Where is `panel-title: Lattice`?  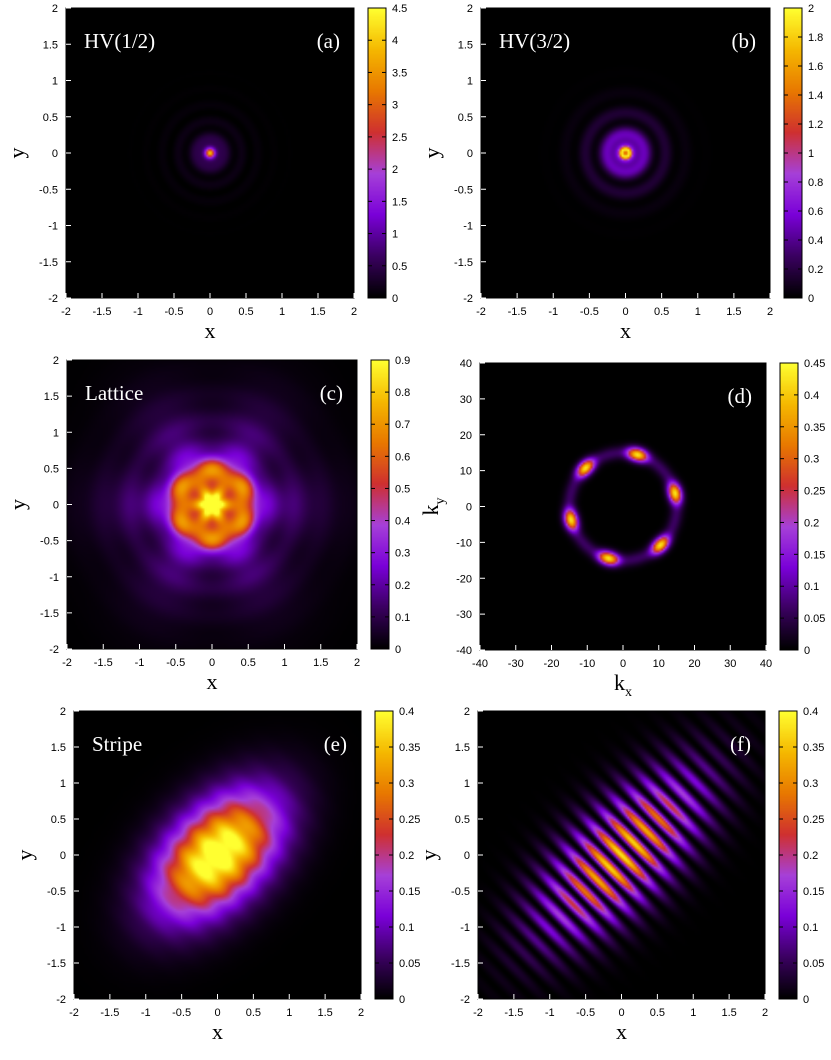 panel-title: Lattice is located at coordinates (114, 393).